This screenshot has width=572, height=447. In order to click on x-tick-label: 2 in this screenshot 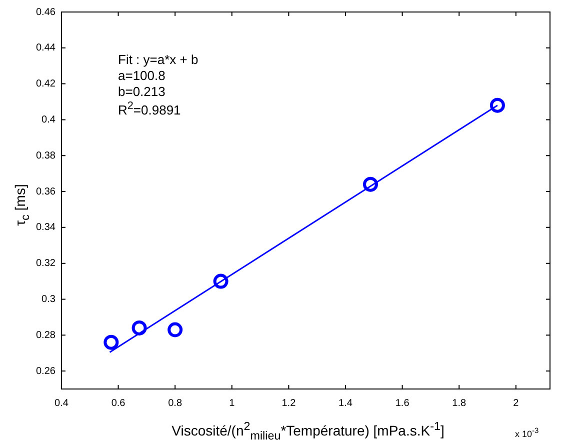, I will do `click(516, 403)`.